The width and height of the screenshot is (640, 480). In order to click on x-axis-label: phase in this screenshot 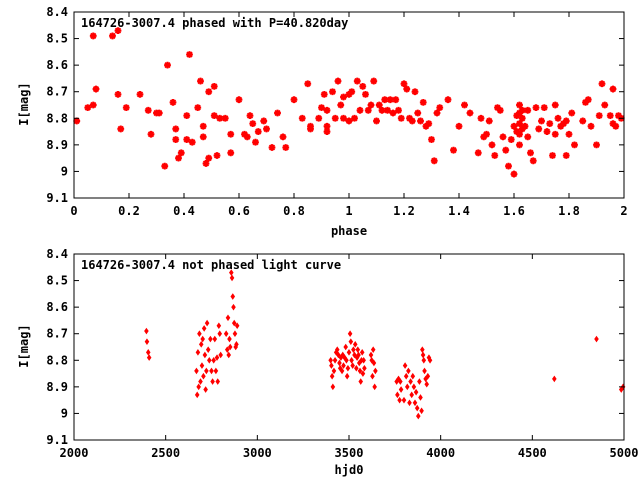, I will do `click(349, 231)`.